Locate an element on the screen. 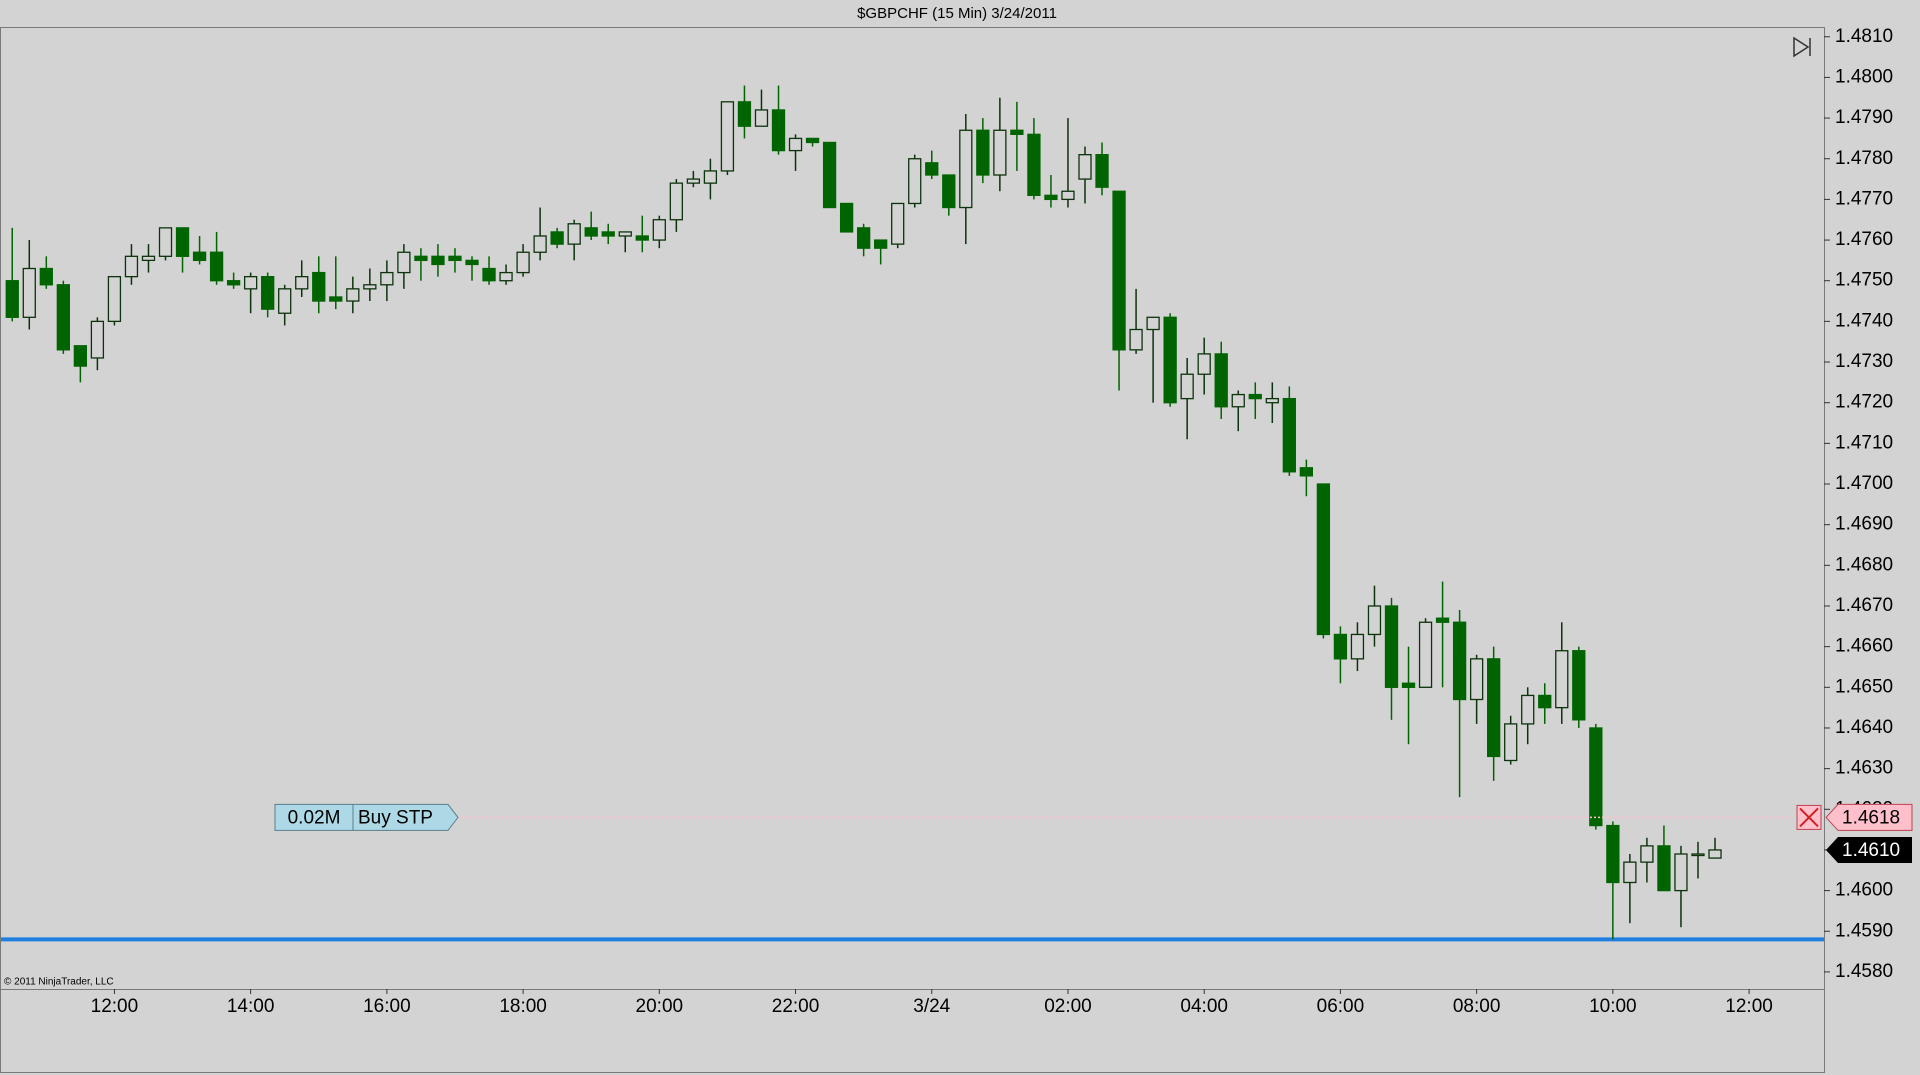  y-tick-label: 1.4580 is located at coordinates (1864, 971).